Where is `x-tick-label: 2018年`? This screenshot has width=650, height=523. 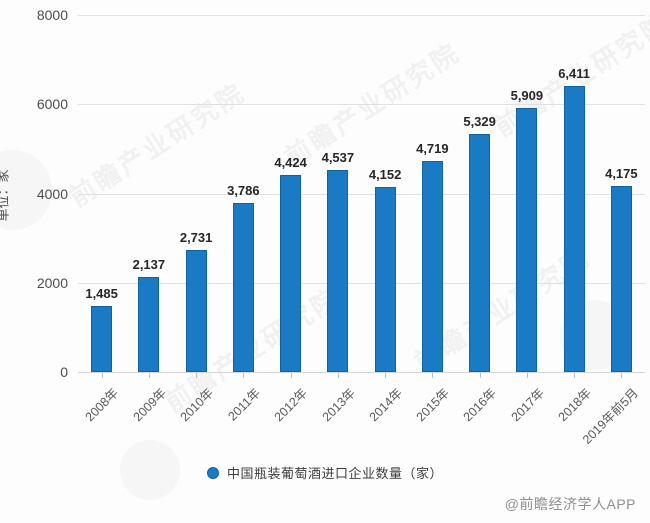
x-tick-label: 2018年 is located at coordinates (574, 405).